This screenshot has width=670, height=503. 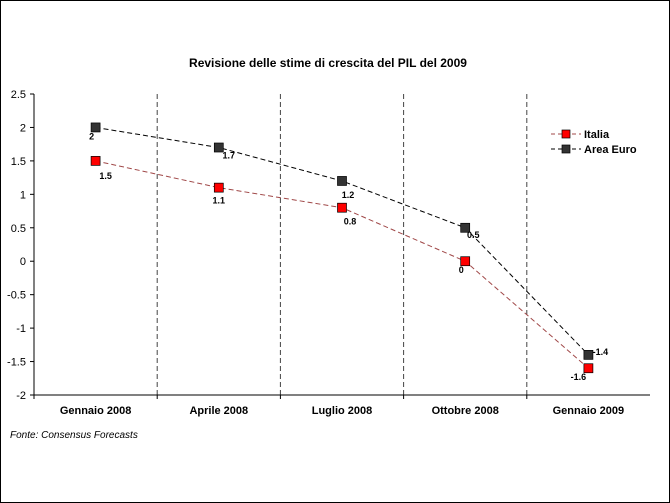 I want to click on y-tick-label: 1.5, so click(x=18, y=162).